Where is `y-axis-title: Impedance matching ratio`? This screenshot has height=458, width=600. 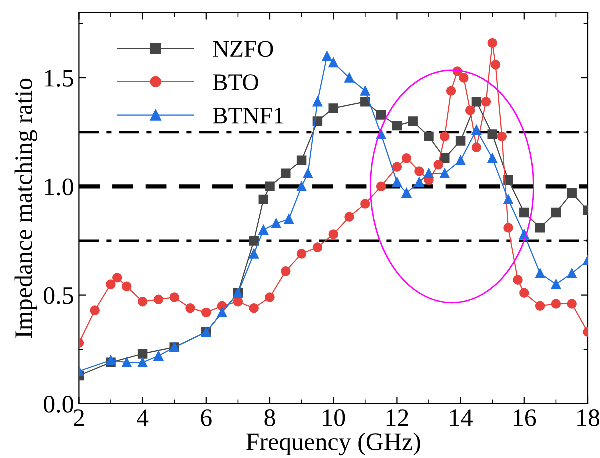 y-axis-title: Impedance matching ratio is located at coordinates (26, 208).